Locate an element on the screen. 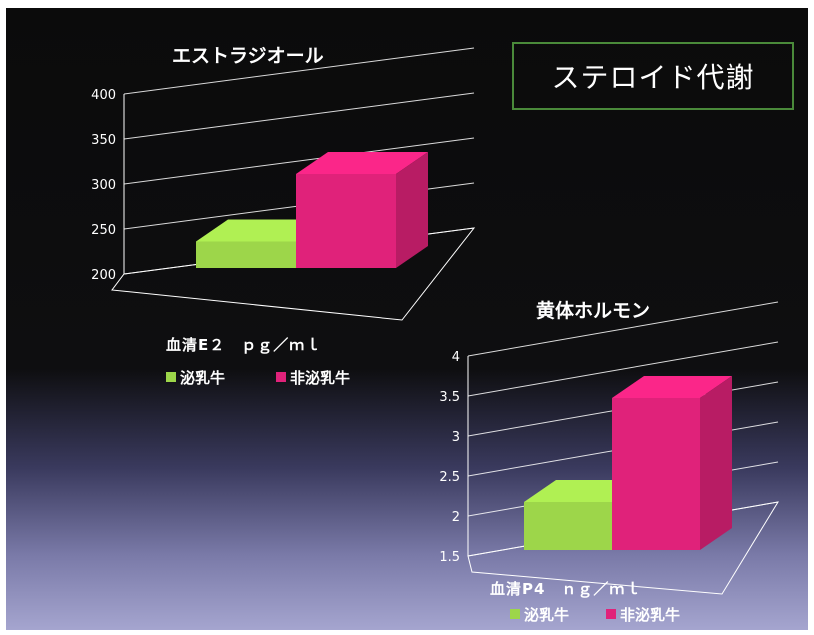  estradiol-ytick-label: 400 is located at coordinates (103, 95).